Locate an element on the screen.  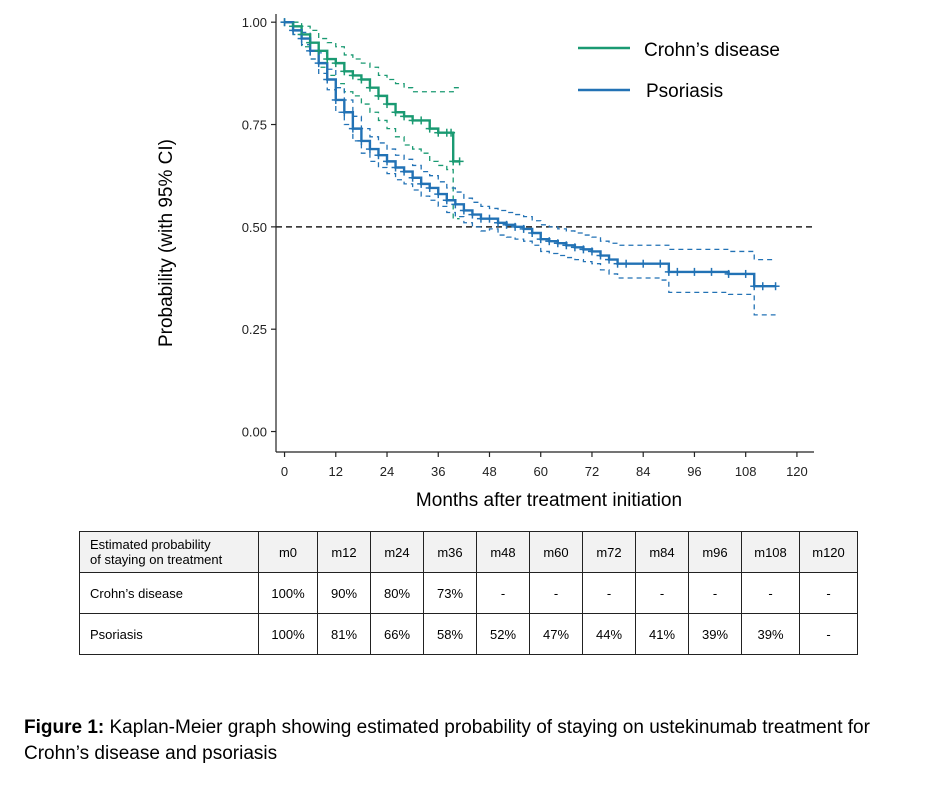
legend-label-psoriasis: Psoriasis is located at coordinates (684, 91).